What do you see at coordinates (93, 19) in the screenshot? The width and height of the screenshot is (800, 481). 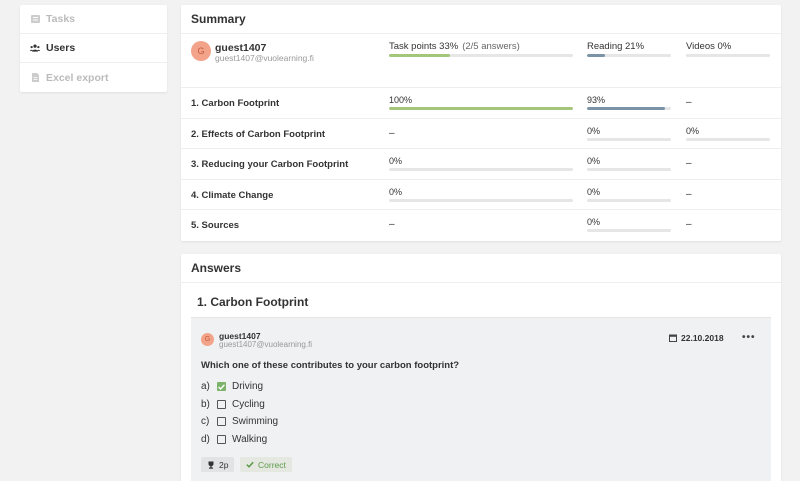 I see `sidebar-item-tasks: Tasks` at bounding box center [93, 19].